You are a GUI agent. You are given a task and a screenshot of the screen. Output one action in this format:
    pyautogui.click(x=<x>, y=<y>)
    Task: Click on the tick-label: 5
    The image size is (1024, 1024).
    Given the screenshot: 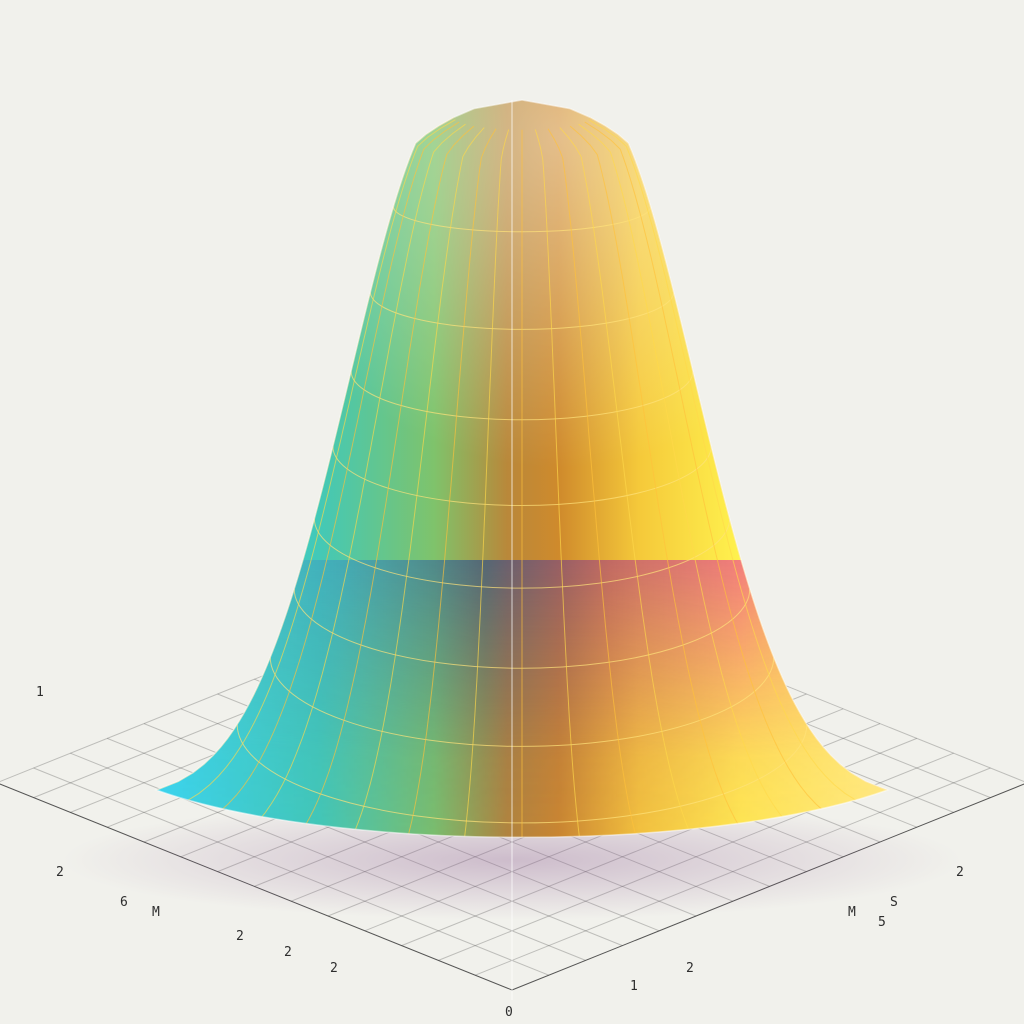 What is the action you would take?
    pyautogui.click(x=882, y=922)
    